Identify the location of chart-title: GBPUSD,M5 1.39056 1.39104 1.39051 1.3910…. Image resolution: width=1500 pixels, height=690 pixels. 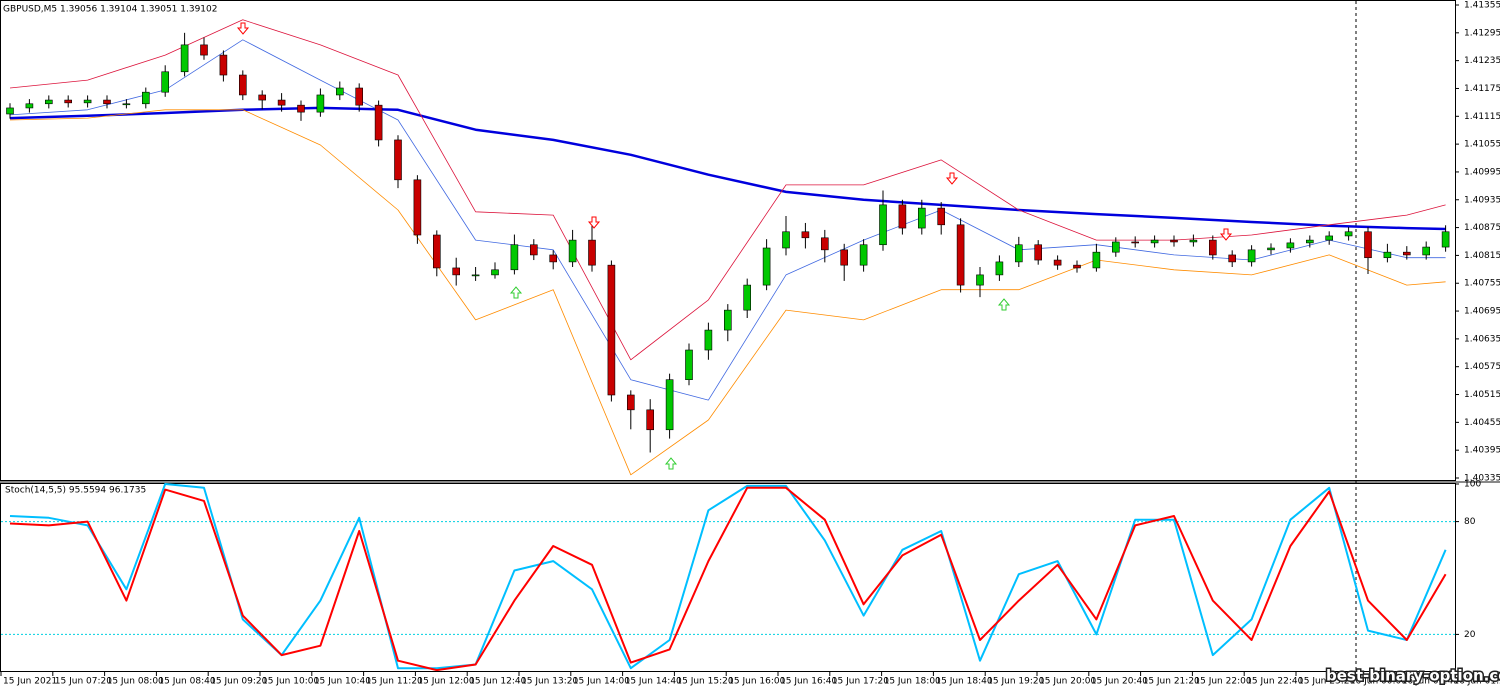
(110, 10).